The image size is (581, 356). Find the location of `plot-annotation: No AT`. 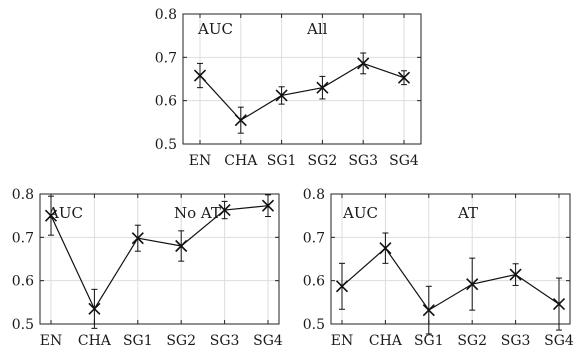

plot-annotation: No AT is located at coordinates (197, 213).